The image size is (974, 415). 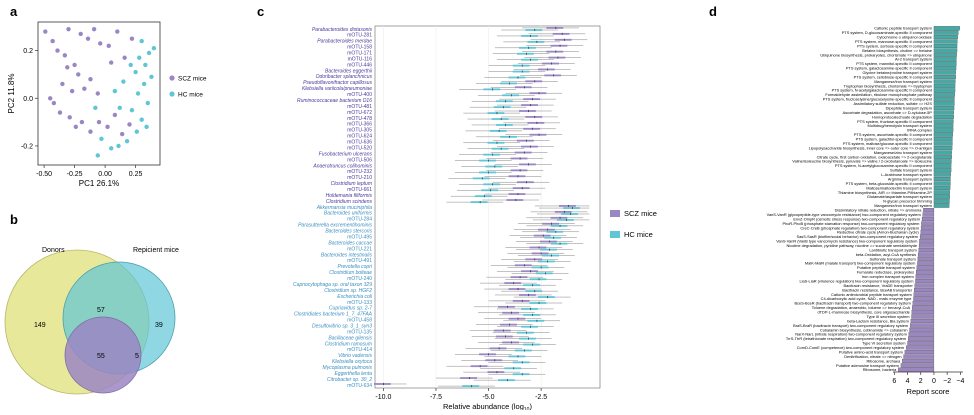 What do you see at coordinates (349, 380) in the screenshot?
I see `taxon-label: Citrobacter sp. 30_2` at bounding box center [349, 380].